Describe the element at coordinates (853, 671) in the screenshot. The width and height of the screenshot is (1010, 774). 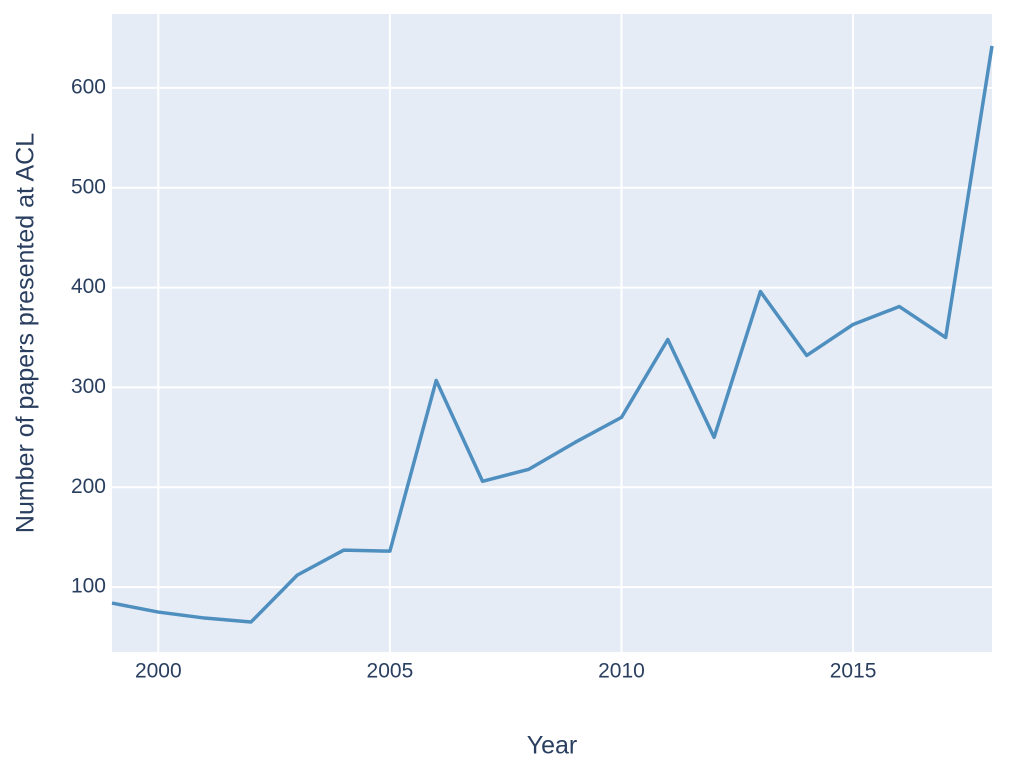
I see `x-tick-label: 2015` at that location.